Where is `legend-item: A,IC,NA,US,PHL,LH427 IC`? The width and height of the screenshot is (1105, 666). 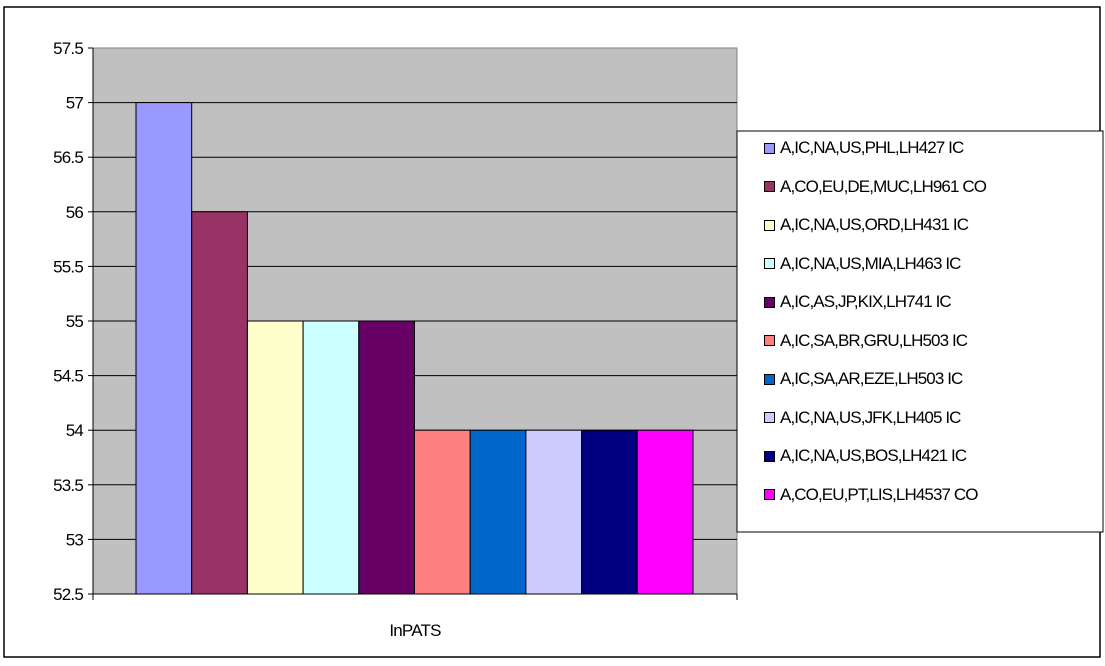
legend-item: A,IC,NA,US,PHL,LH427 IC is located at coordinates (864, 148).